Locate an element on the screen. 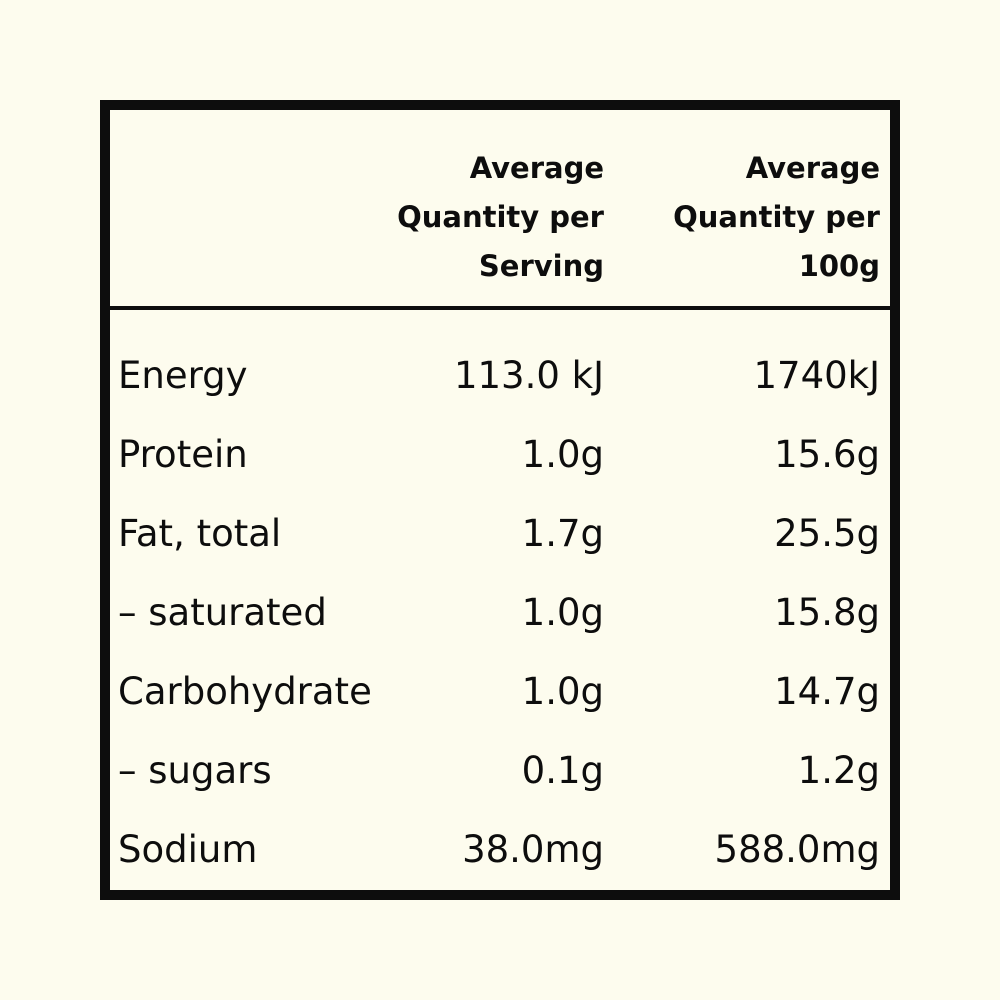 Image resolution: width=1000 pixels, height=1000 pixels. per-serving-value: 113.0 kJ is located at coordinates (528, 375).